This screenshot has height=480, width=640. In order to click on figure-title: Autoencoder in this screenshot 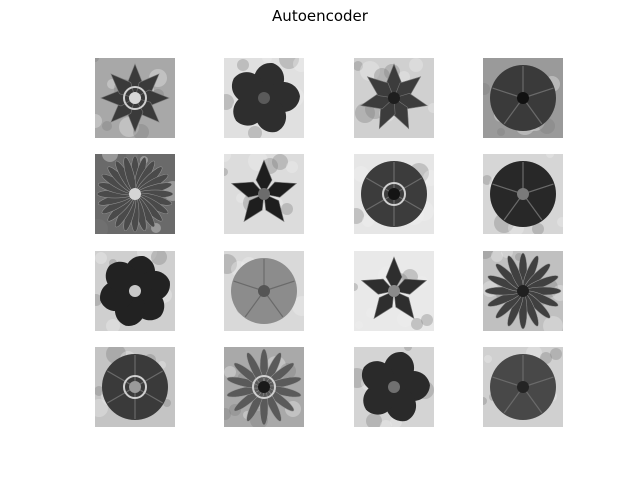, I will do `click(320, 16)`.